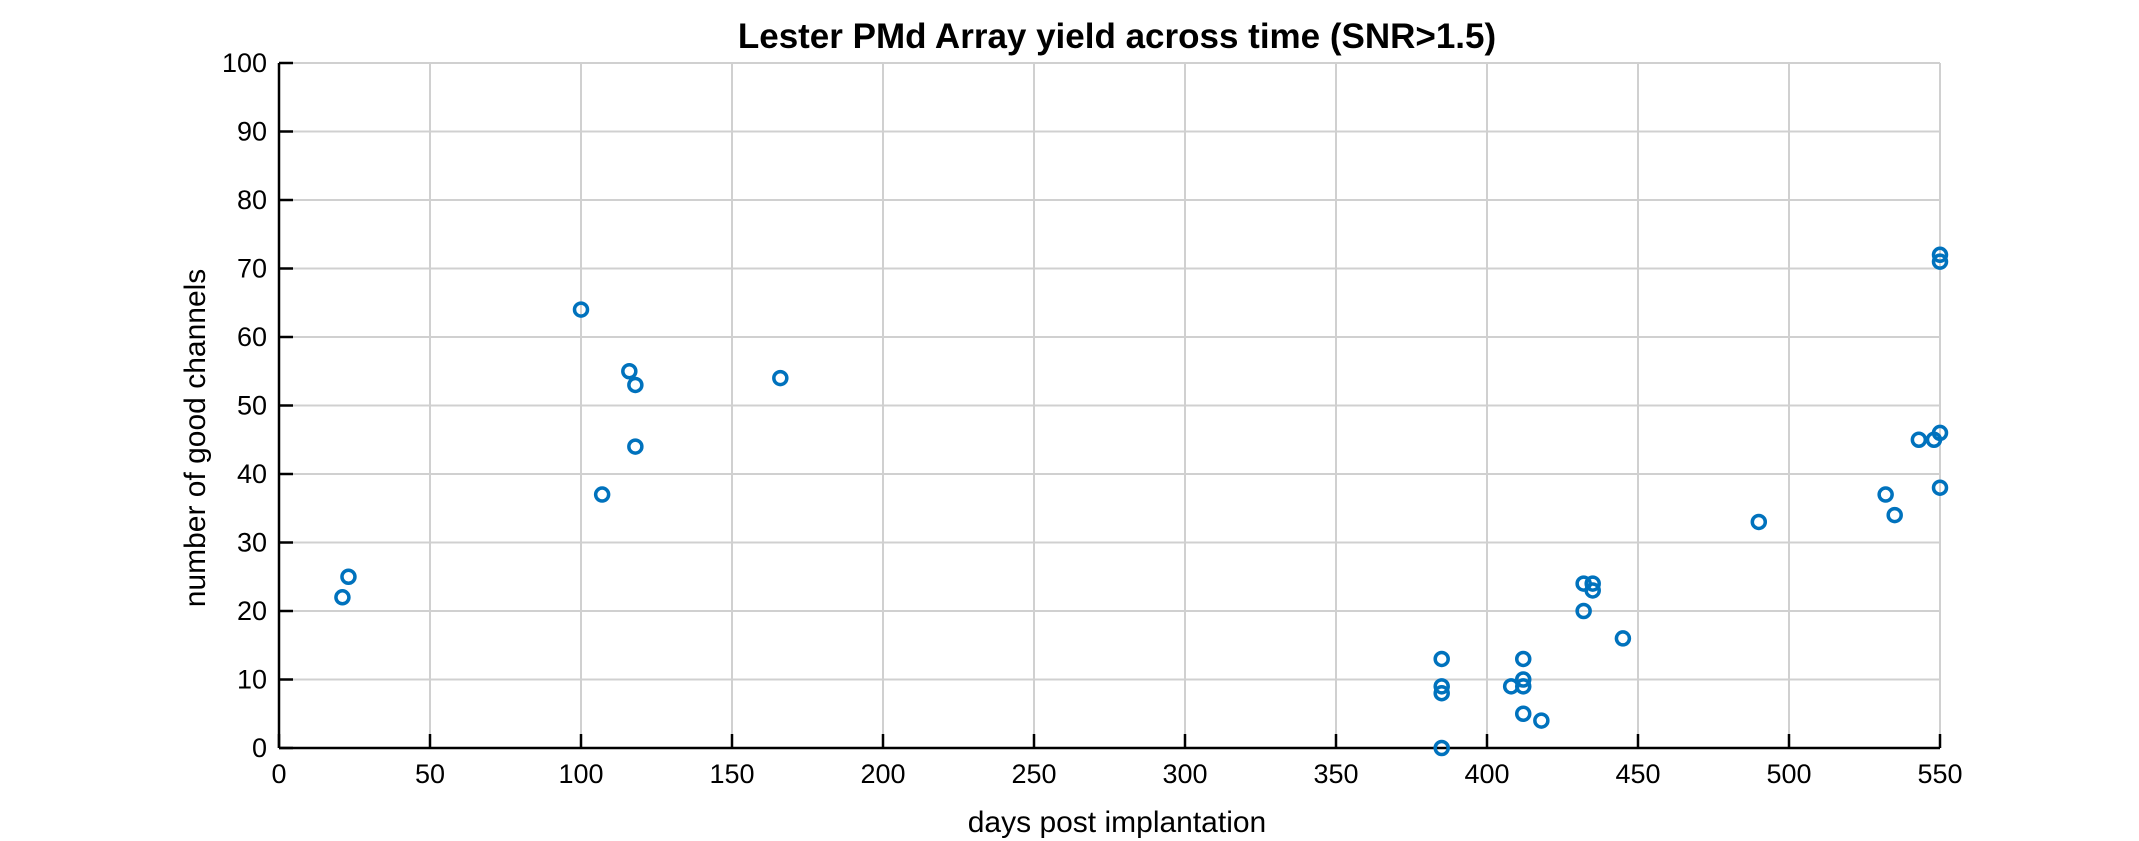  Describe the element at coordinates (1117, 822) in the screenshot. I see `x-axis-label: days post implantation` at that location.